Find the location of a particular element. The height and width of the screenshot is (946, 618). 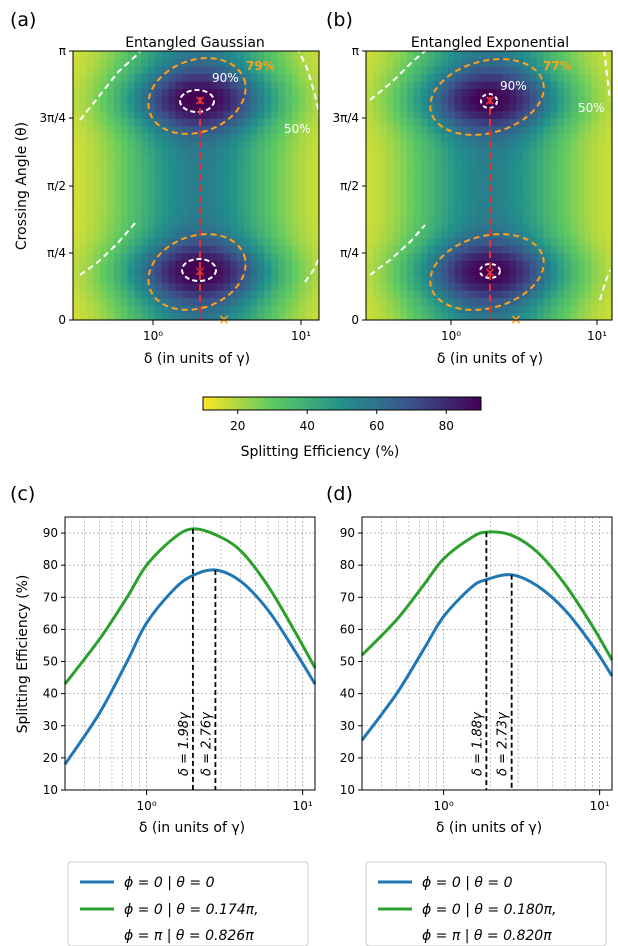

ytick-label: π/4 is located at coordinates (349, 253).